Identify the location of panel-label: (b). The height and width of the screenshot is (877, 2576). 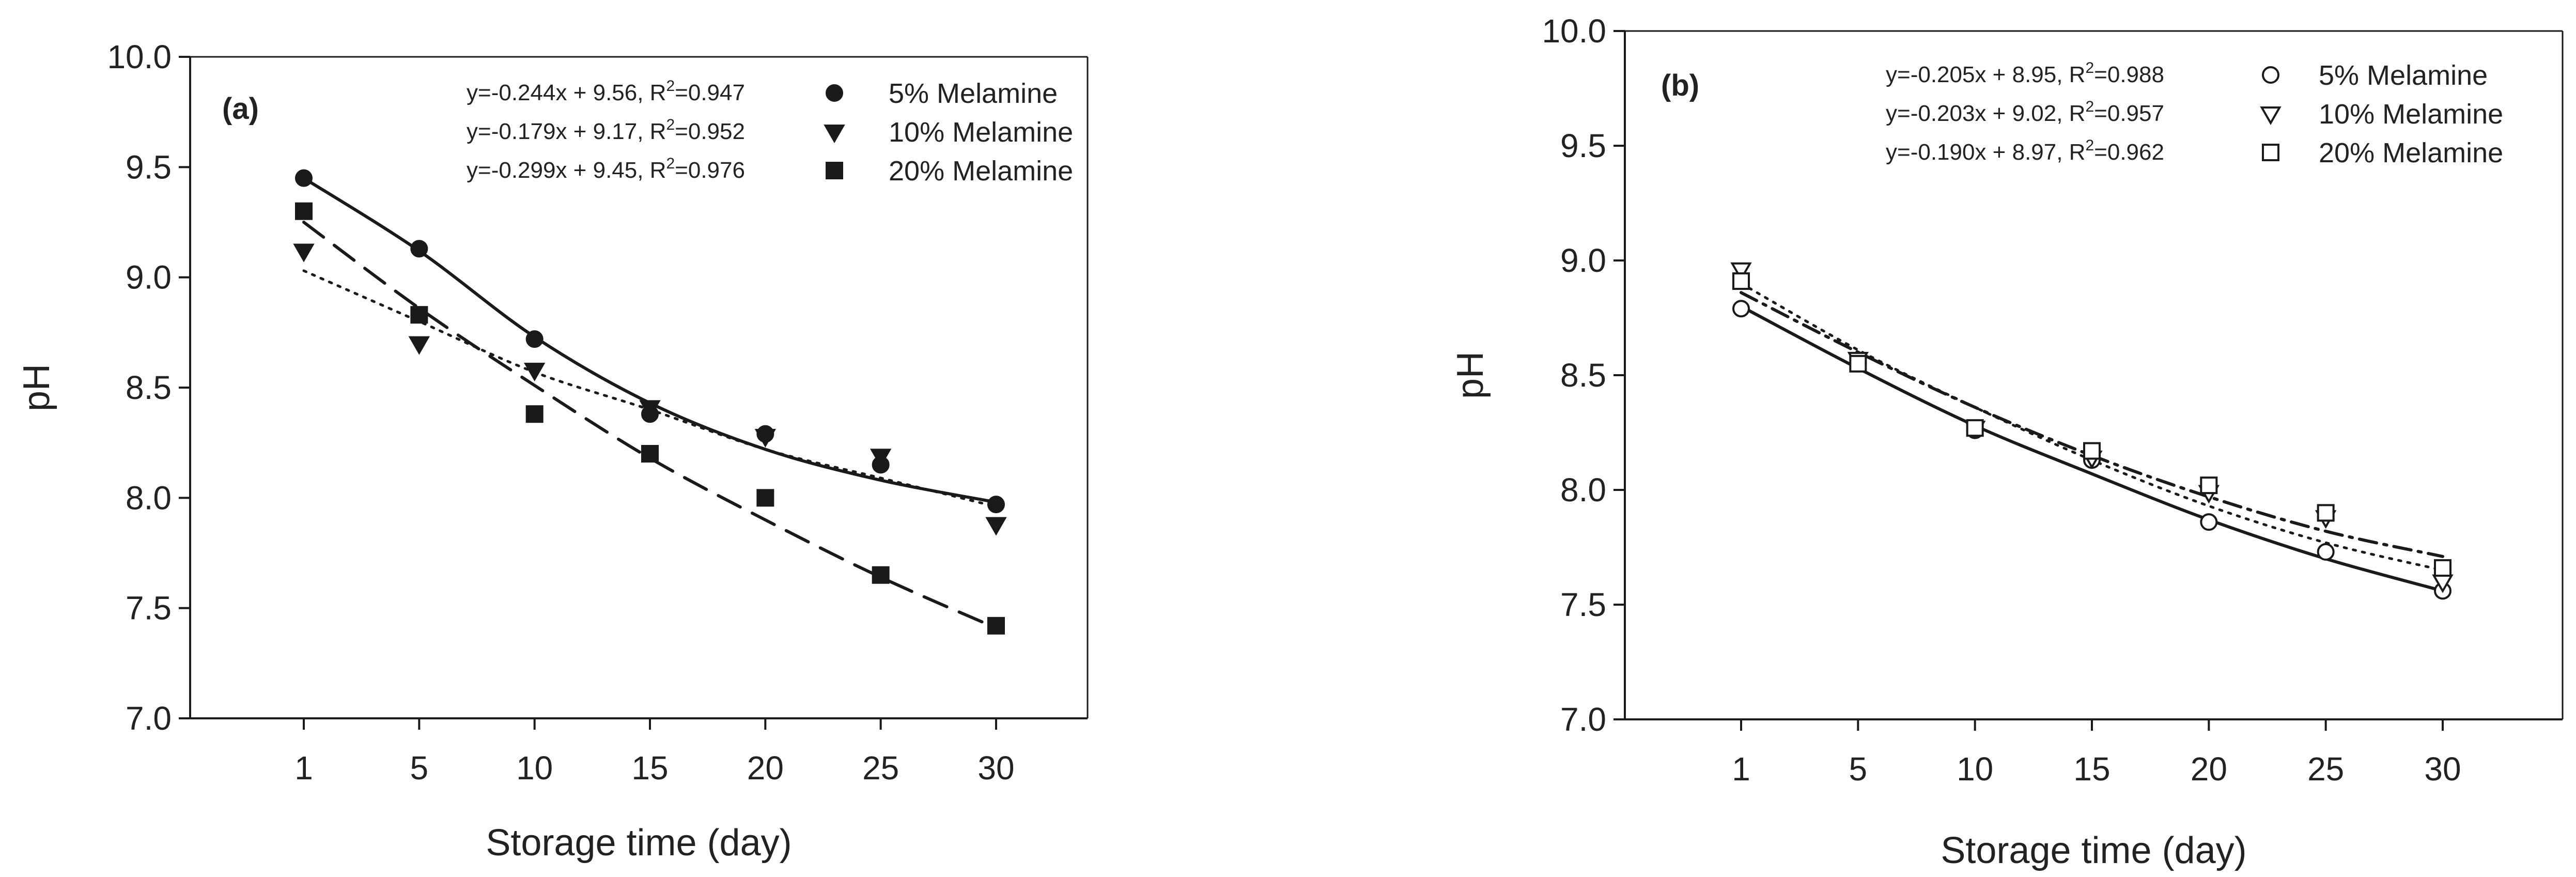
(1680, 85).